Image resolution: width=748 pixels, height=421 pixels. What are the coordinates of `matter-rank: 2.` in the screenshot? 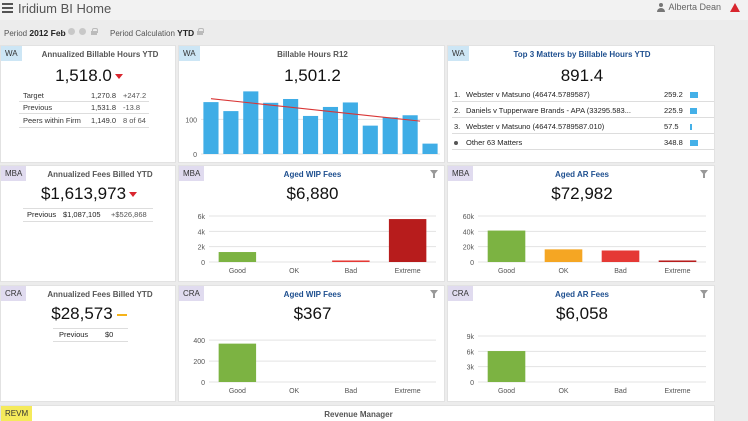 It's located at (457, 110).